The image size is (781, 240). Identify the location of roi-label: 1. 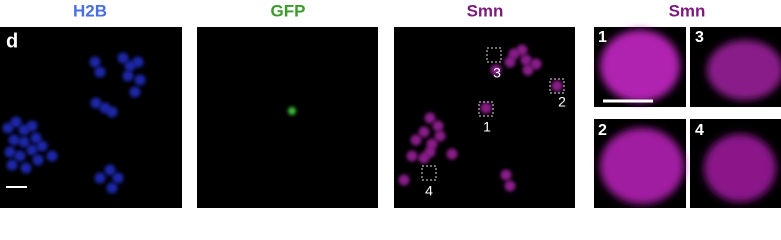
(487, 127).